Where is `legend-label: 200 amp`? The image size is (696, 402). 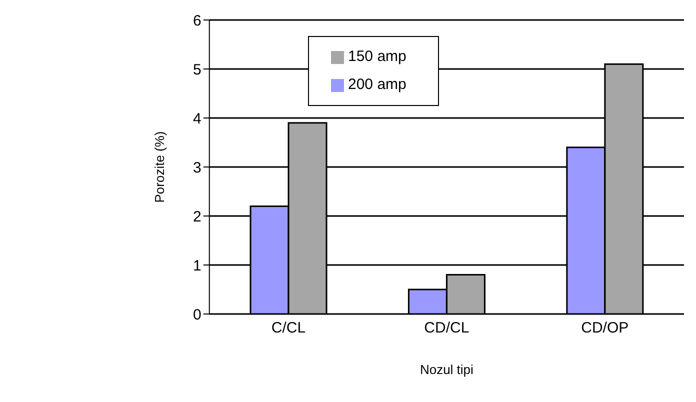
legend-label: 200 amp is located at coordinates (377, 84).